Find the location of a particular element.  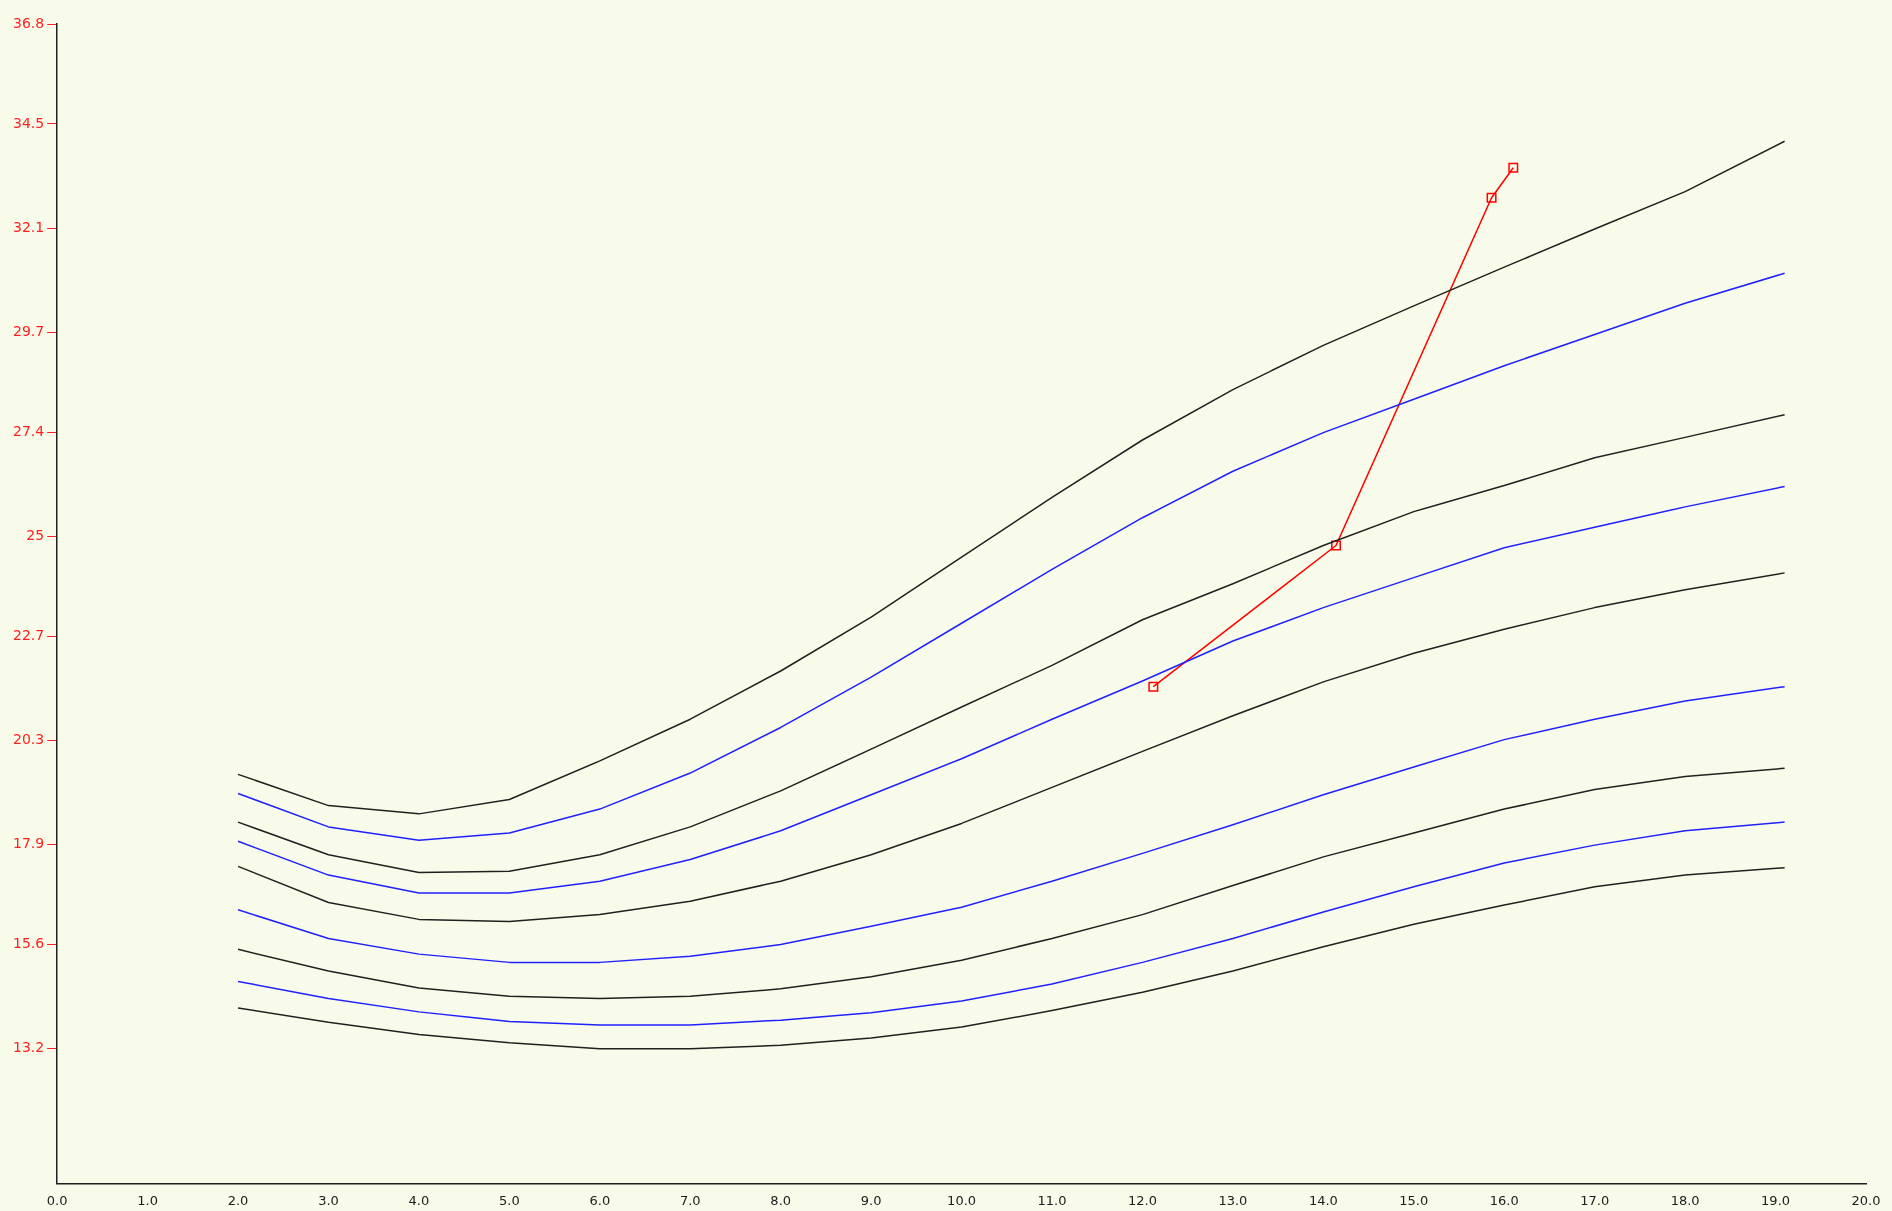

y-tick-label: 13.2 is located at coordinates (29, 1047).